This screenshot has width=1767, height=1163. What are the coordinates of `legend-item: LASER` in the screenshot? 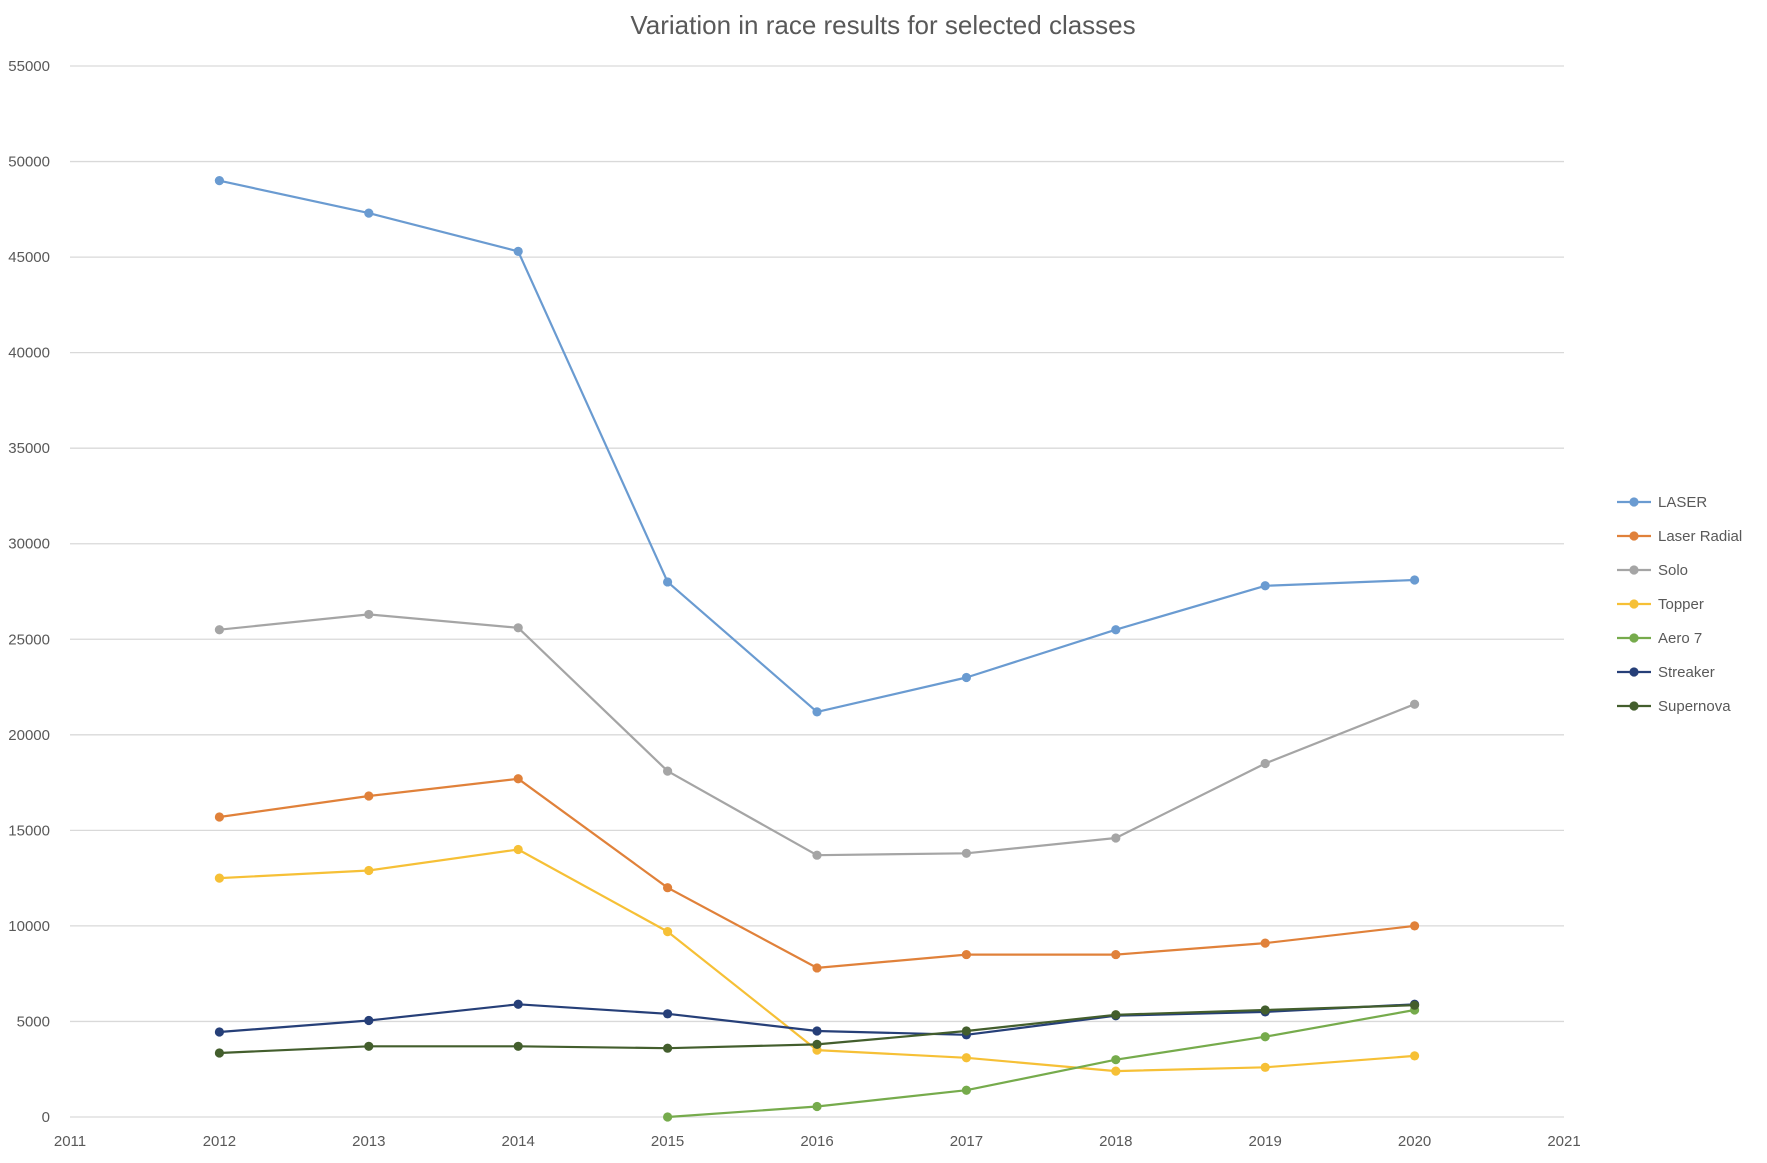 It's located at (1662, 502).